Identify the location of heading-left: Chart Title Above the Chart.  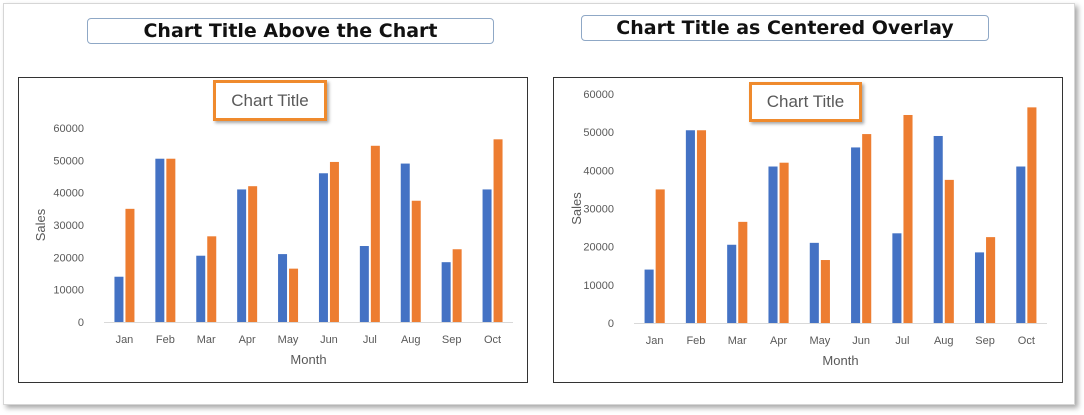
(290, 31).